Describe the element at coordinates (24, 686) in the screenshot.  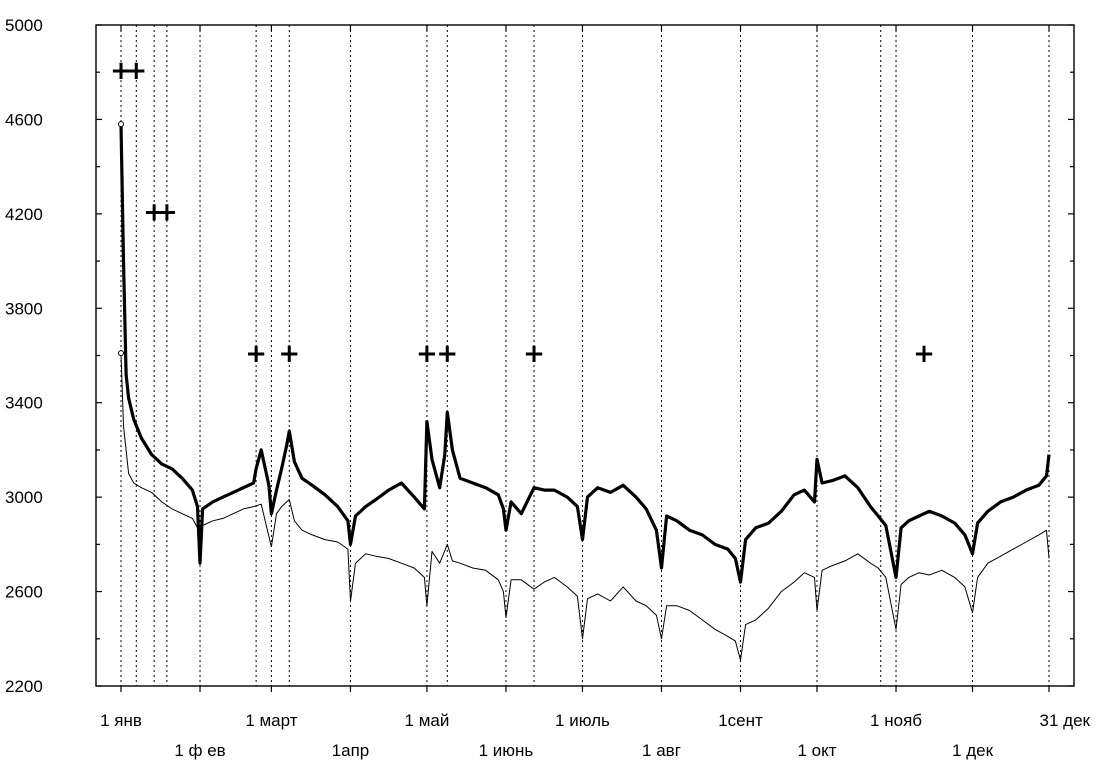
I see `y-tick-label: 2200` at that location.